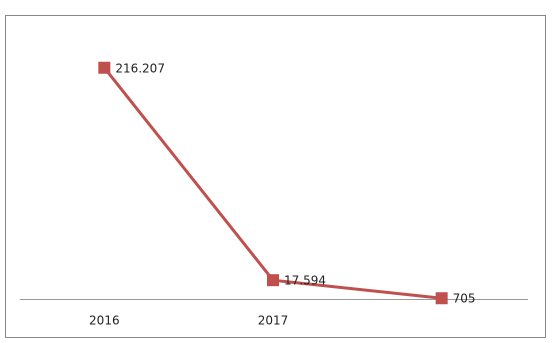  I want to click on data-label: 705, so click(464, 299).